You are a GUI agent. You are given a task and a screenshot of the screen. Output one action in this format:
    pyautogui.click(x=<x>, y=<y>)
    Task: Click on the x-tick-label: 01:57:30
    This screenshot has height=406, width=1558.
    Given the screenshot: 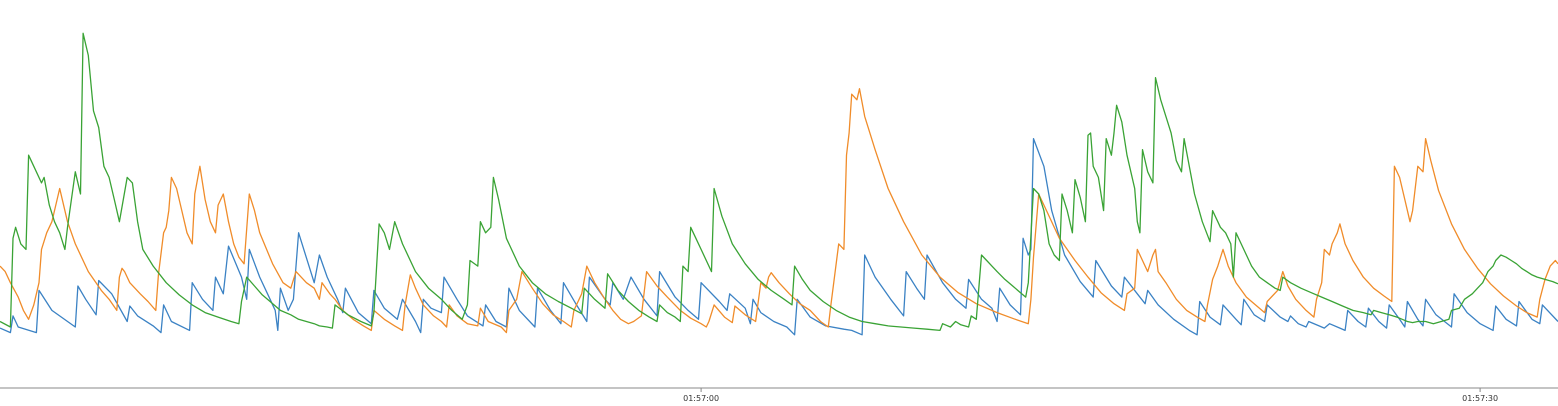 What is the action you would take?
    pyautogui.click(x=1480, y=398)
    